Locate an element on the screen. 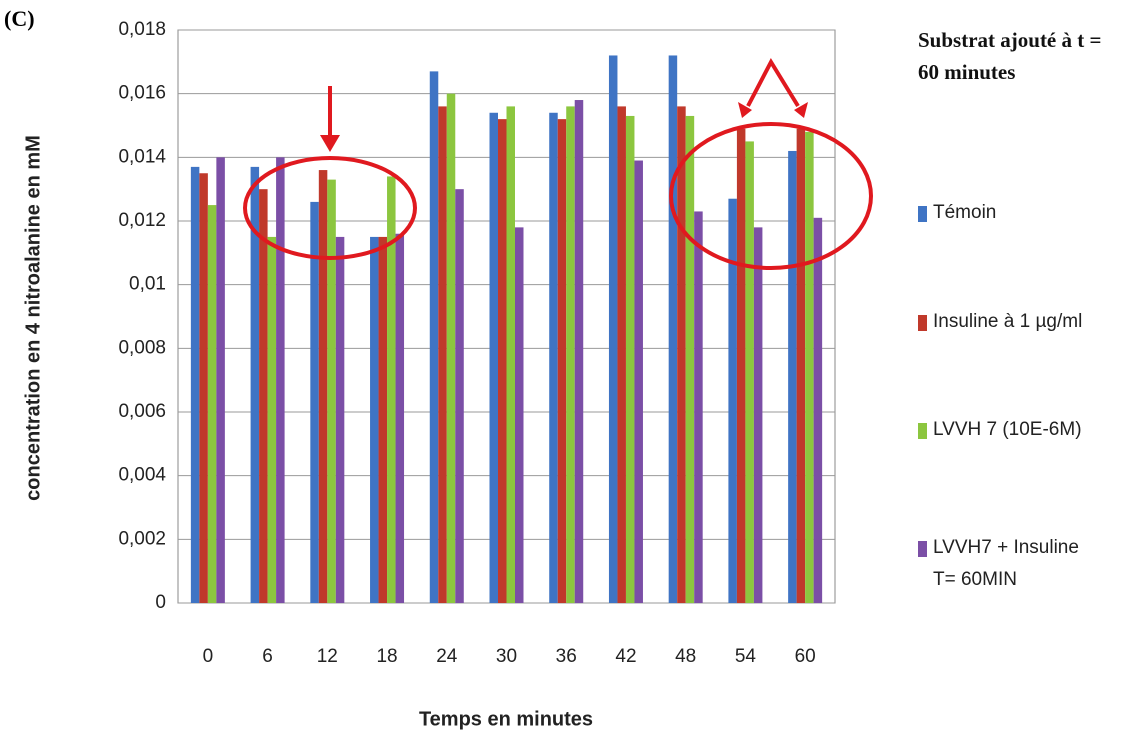 The image size is (1145, 737). y-tick-label: 0,012 is located at coordinates (142, 220).